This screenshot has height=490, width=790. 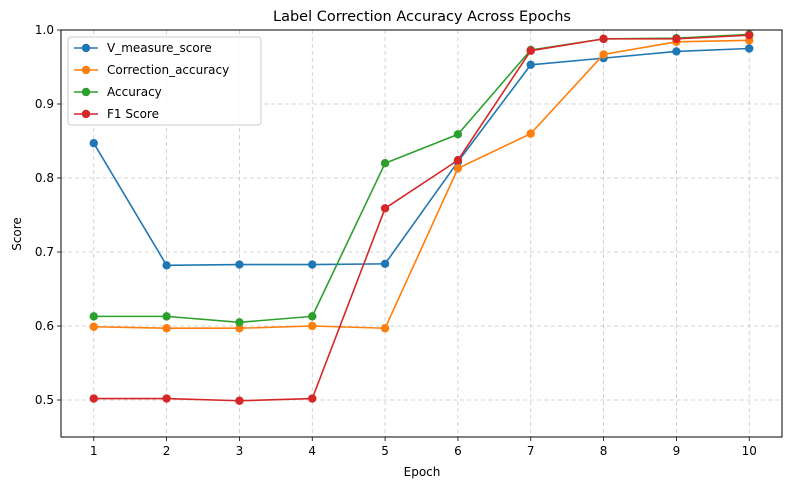 What do you see at coordinates (48, 215) in the screenshot?
I see `y-axis: 0.5 0.6 0.7 0.8 0.9 1.0` at bounding box center [48, 215].